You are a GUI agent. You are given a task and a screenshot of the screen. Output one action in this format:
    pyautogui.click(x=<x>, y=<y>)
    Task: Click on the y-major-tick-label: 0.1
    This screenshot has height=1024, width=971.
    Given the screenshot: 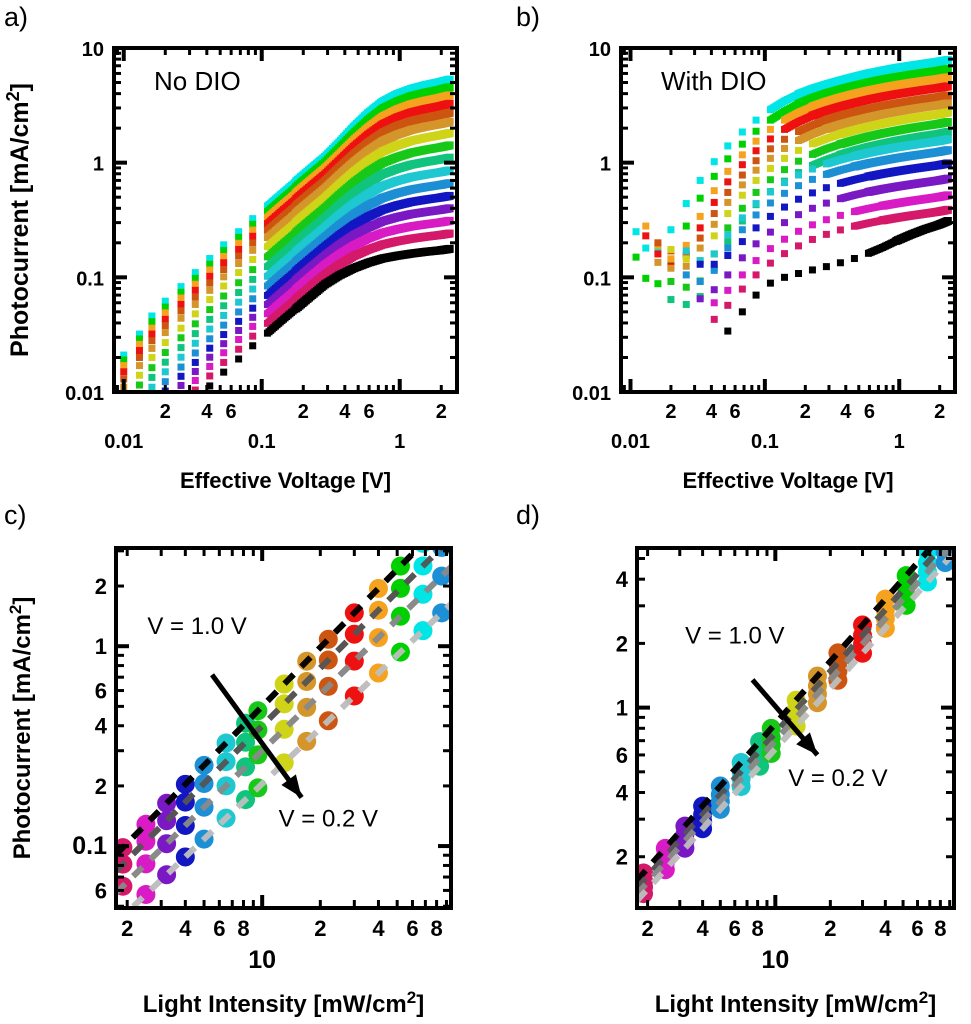 What is the action you would take?
    pyautogui.click(x=597, y=279)
    